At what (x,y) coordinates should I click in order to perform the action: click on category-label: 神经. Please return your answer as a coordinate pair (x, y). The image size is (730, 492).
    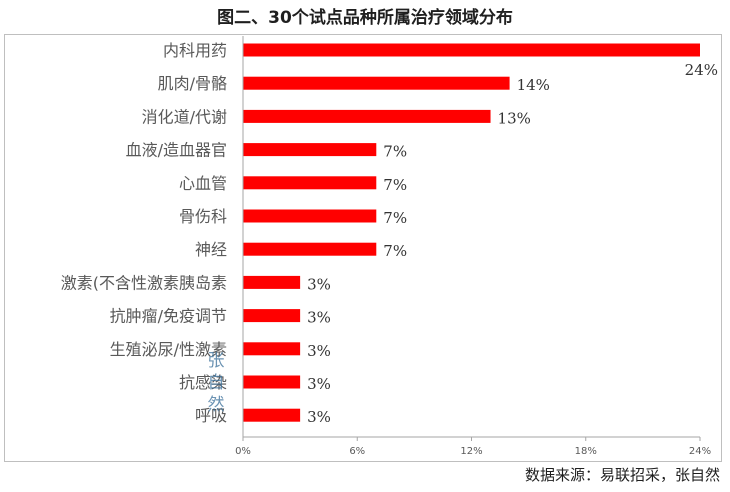
    Looking at the image, I should click on (211, 249).